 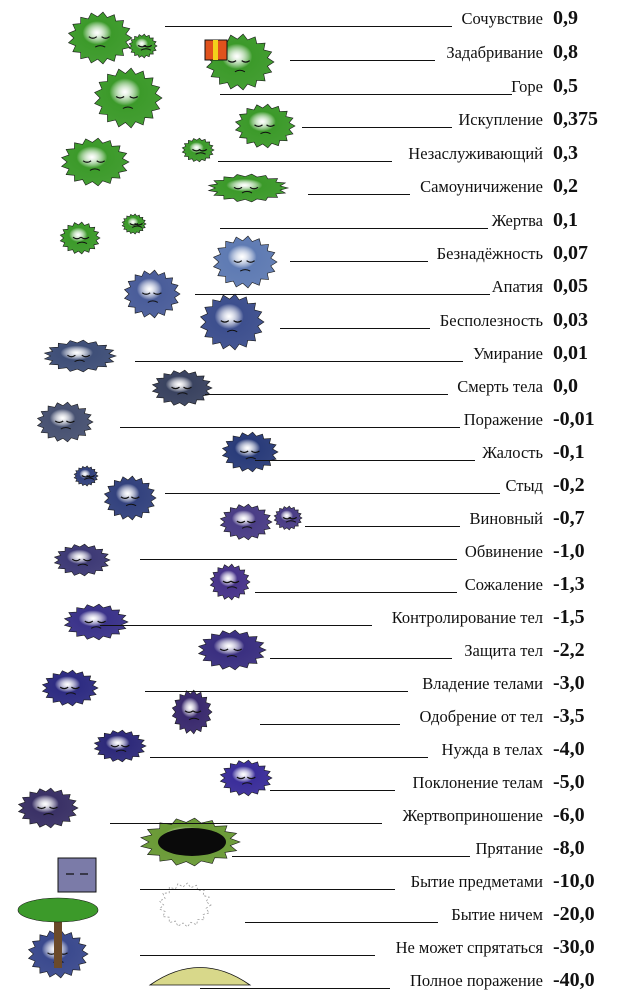 I want to click on scale-row: Нужда в телах -4,0, so click(x=315, y=751).